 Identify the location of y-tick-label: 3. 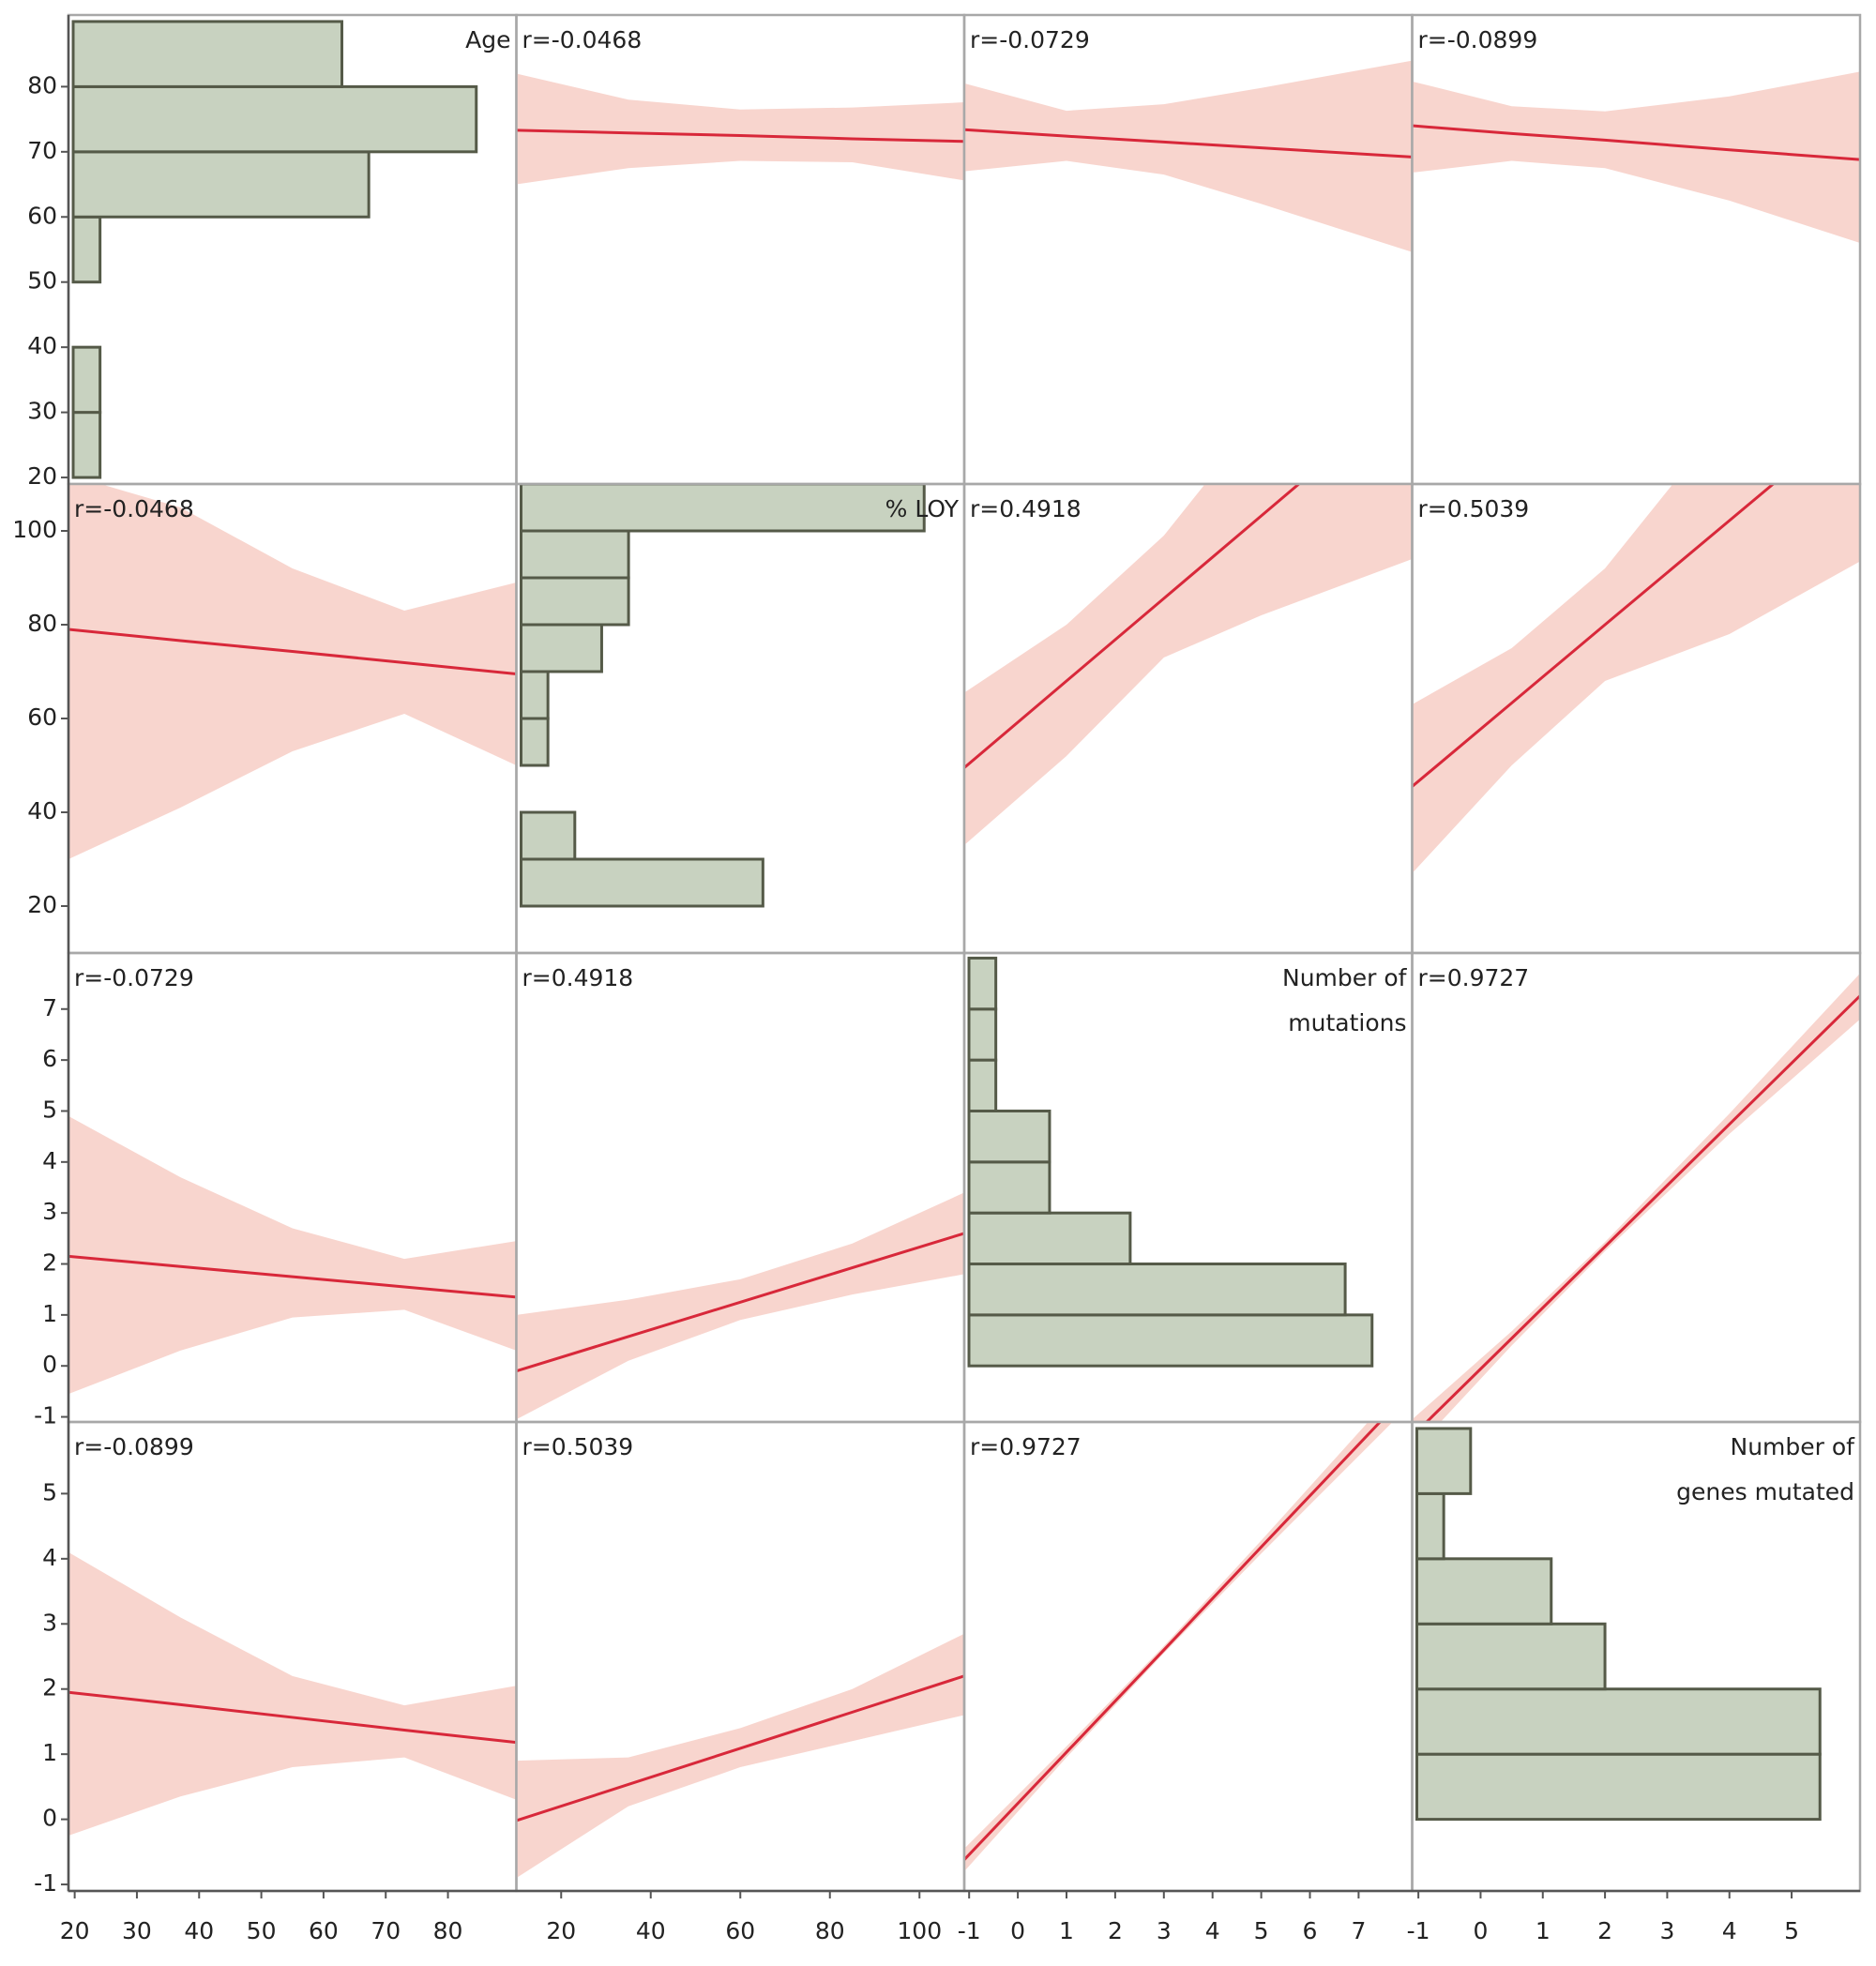
(49, 1211).